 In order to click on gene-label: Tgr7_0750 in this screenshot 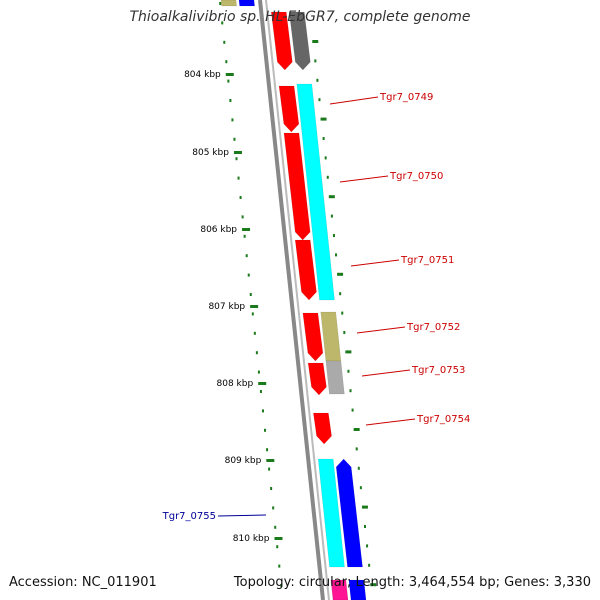, I will do `click(416, 176)`.